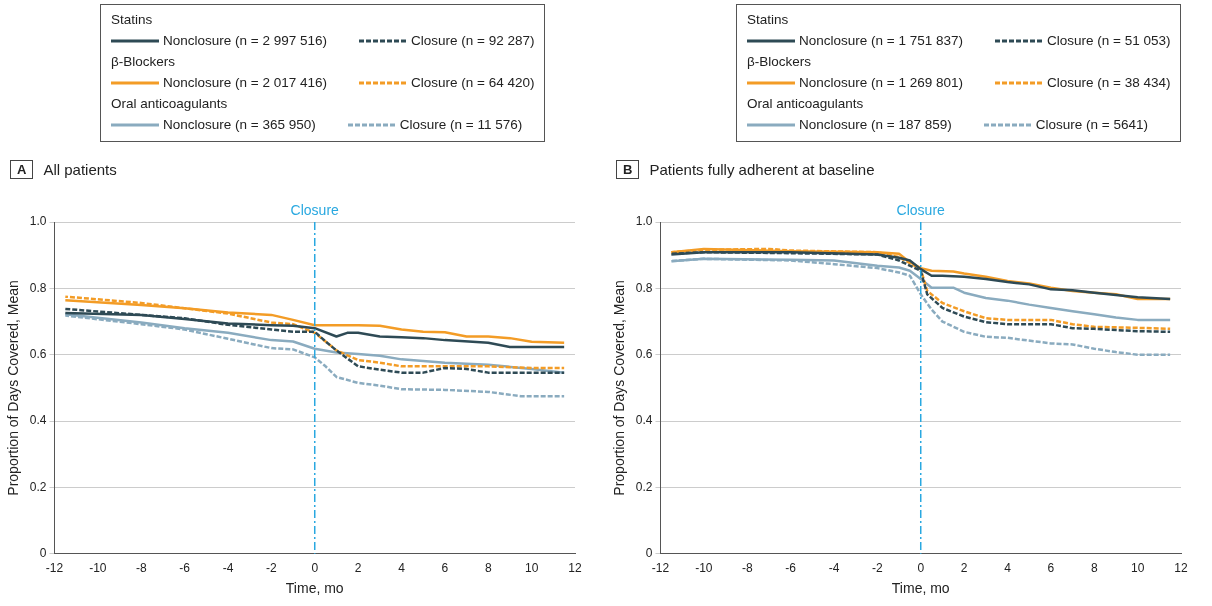 The height and width of the screenshot is (606, 1212). What do you see at coordinates (461, 125) in the screenshot?
I see `legend-label: Closure (n = 11 576)` at bounding box center [461, 125].